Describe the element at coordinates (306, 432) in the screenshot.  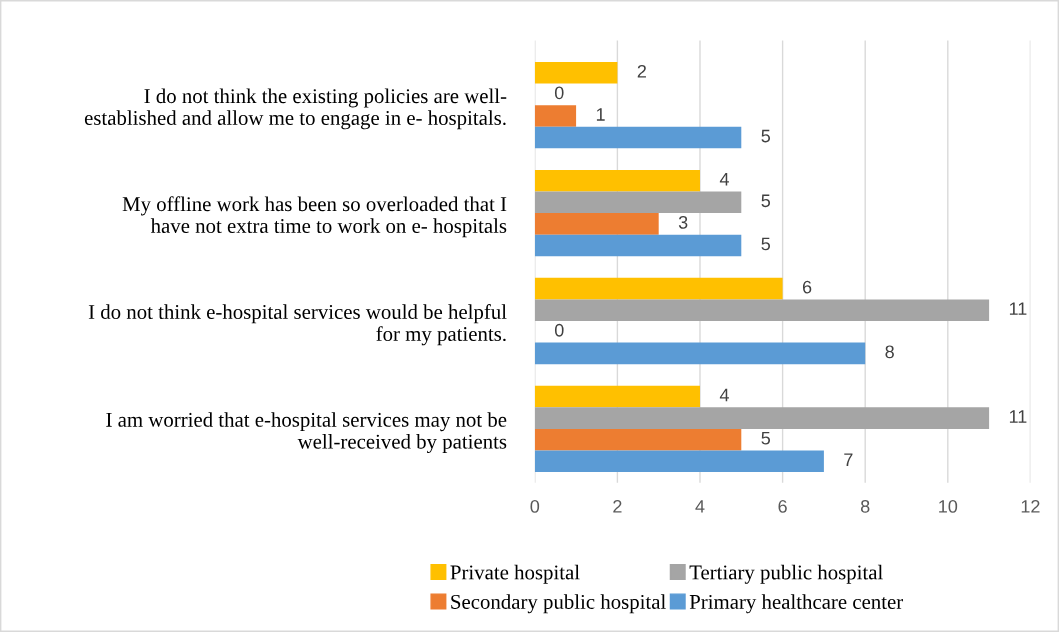
I see `y-tick-label: I am worried that e-hospital services may not be well-received by patients` at that location.